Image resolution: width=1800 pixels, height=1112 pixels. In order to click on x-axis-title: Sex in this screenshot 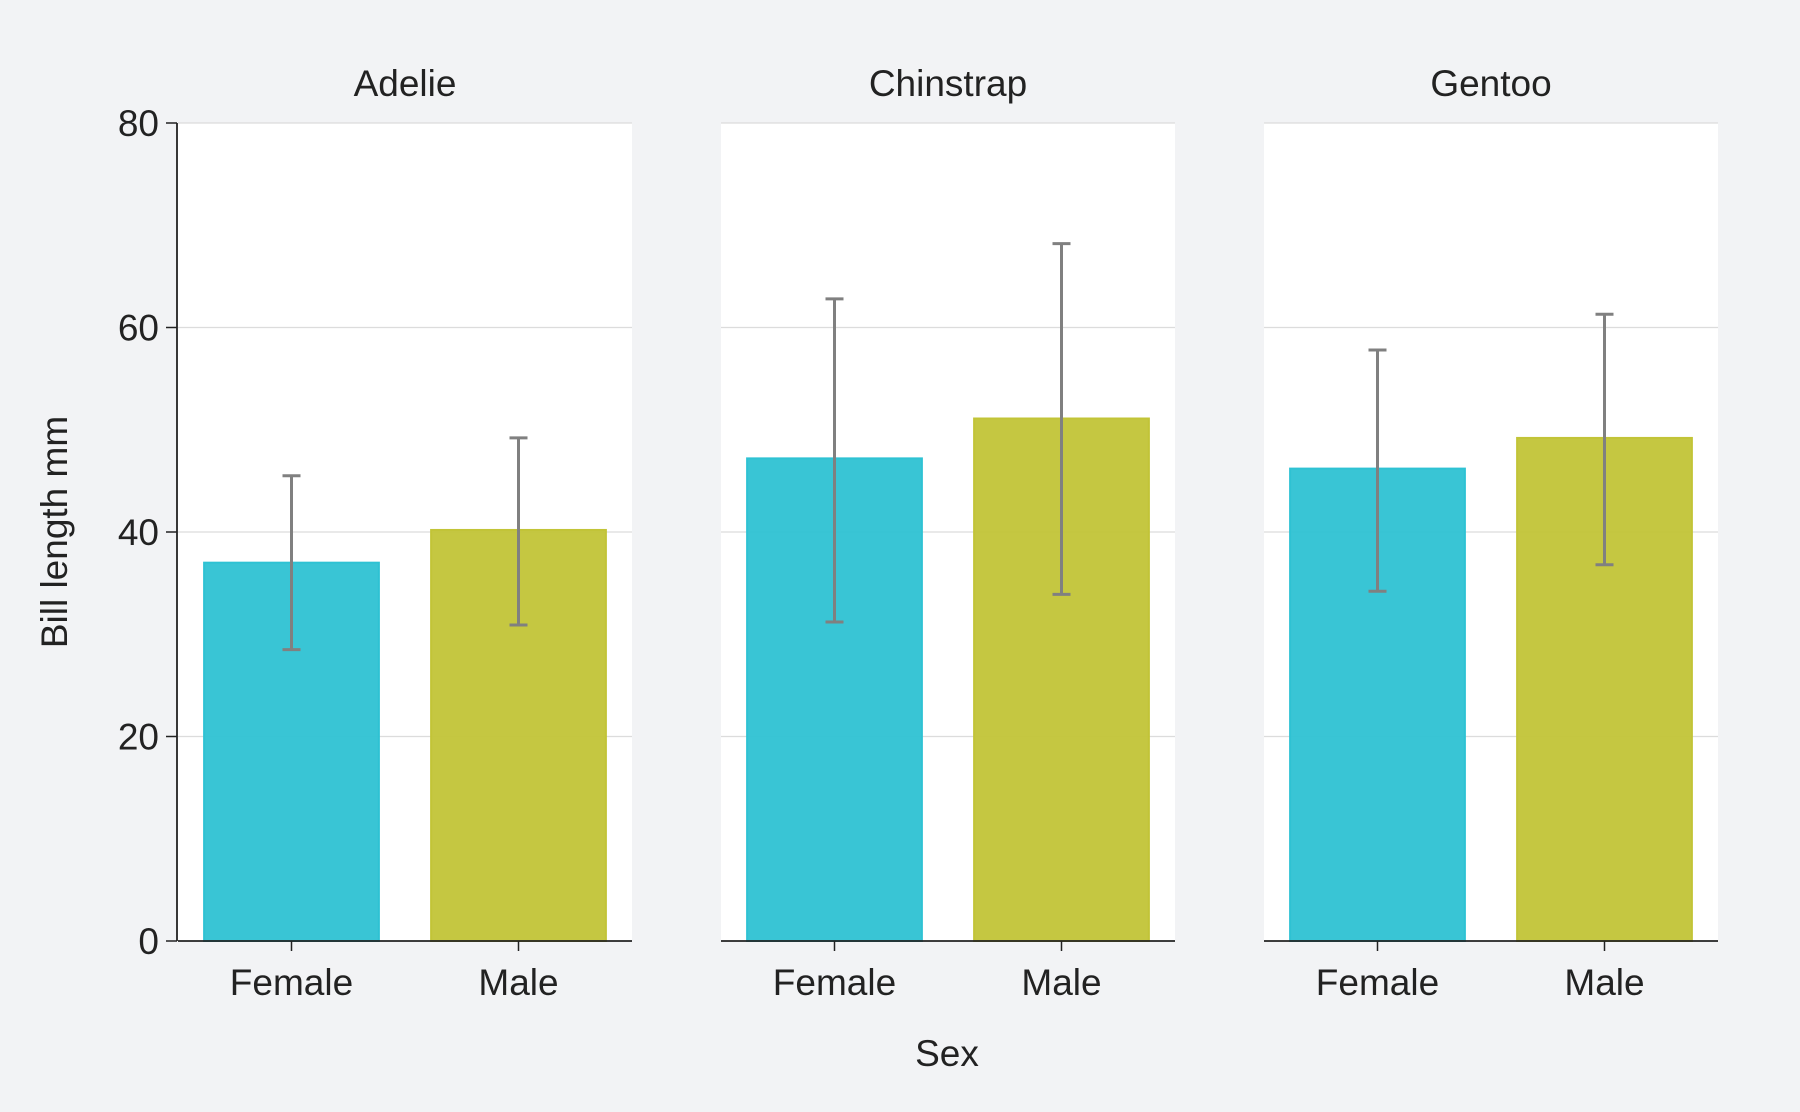, I will do `click(947, 1053)`.